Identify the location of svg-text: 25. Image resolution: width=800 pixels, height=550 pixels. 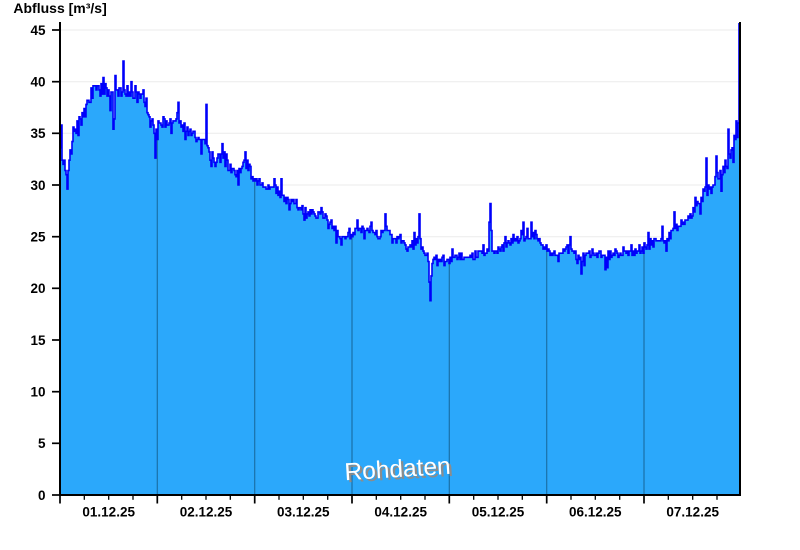
(38, 237).